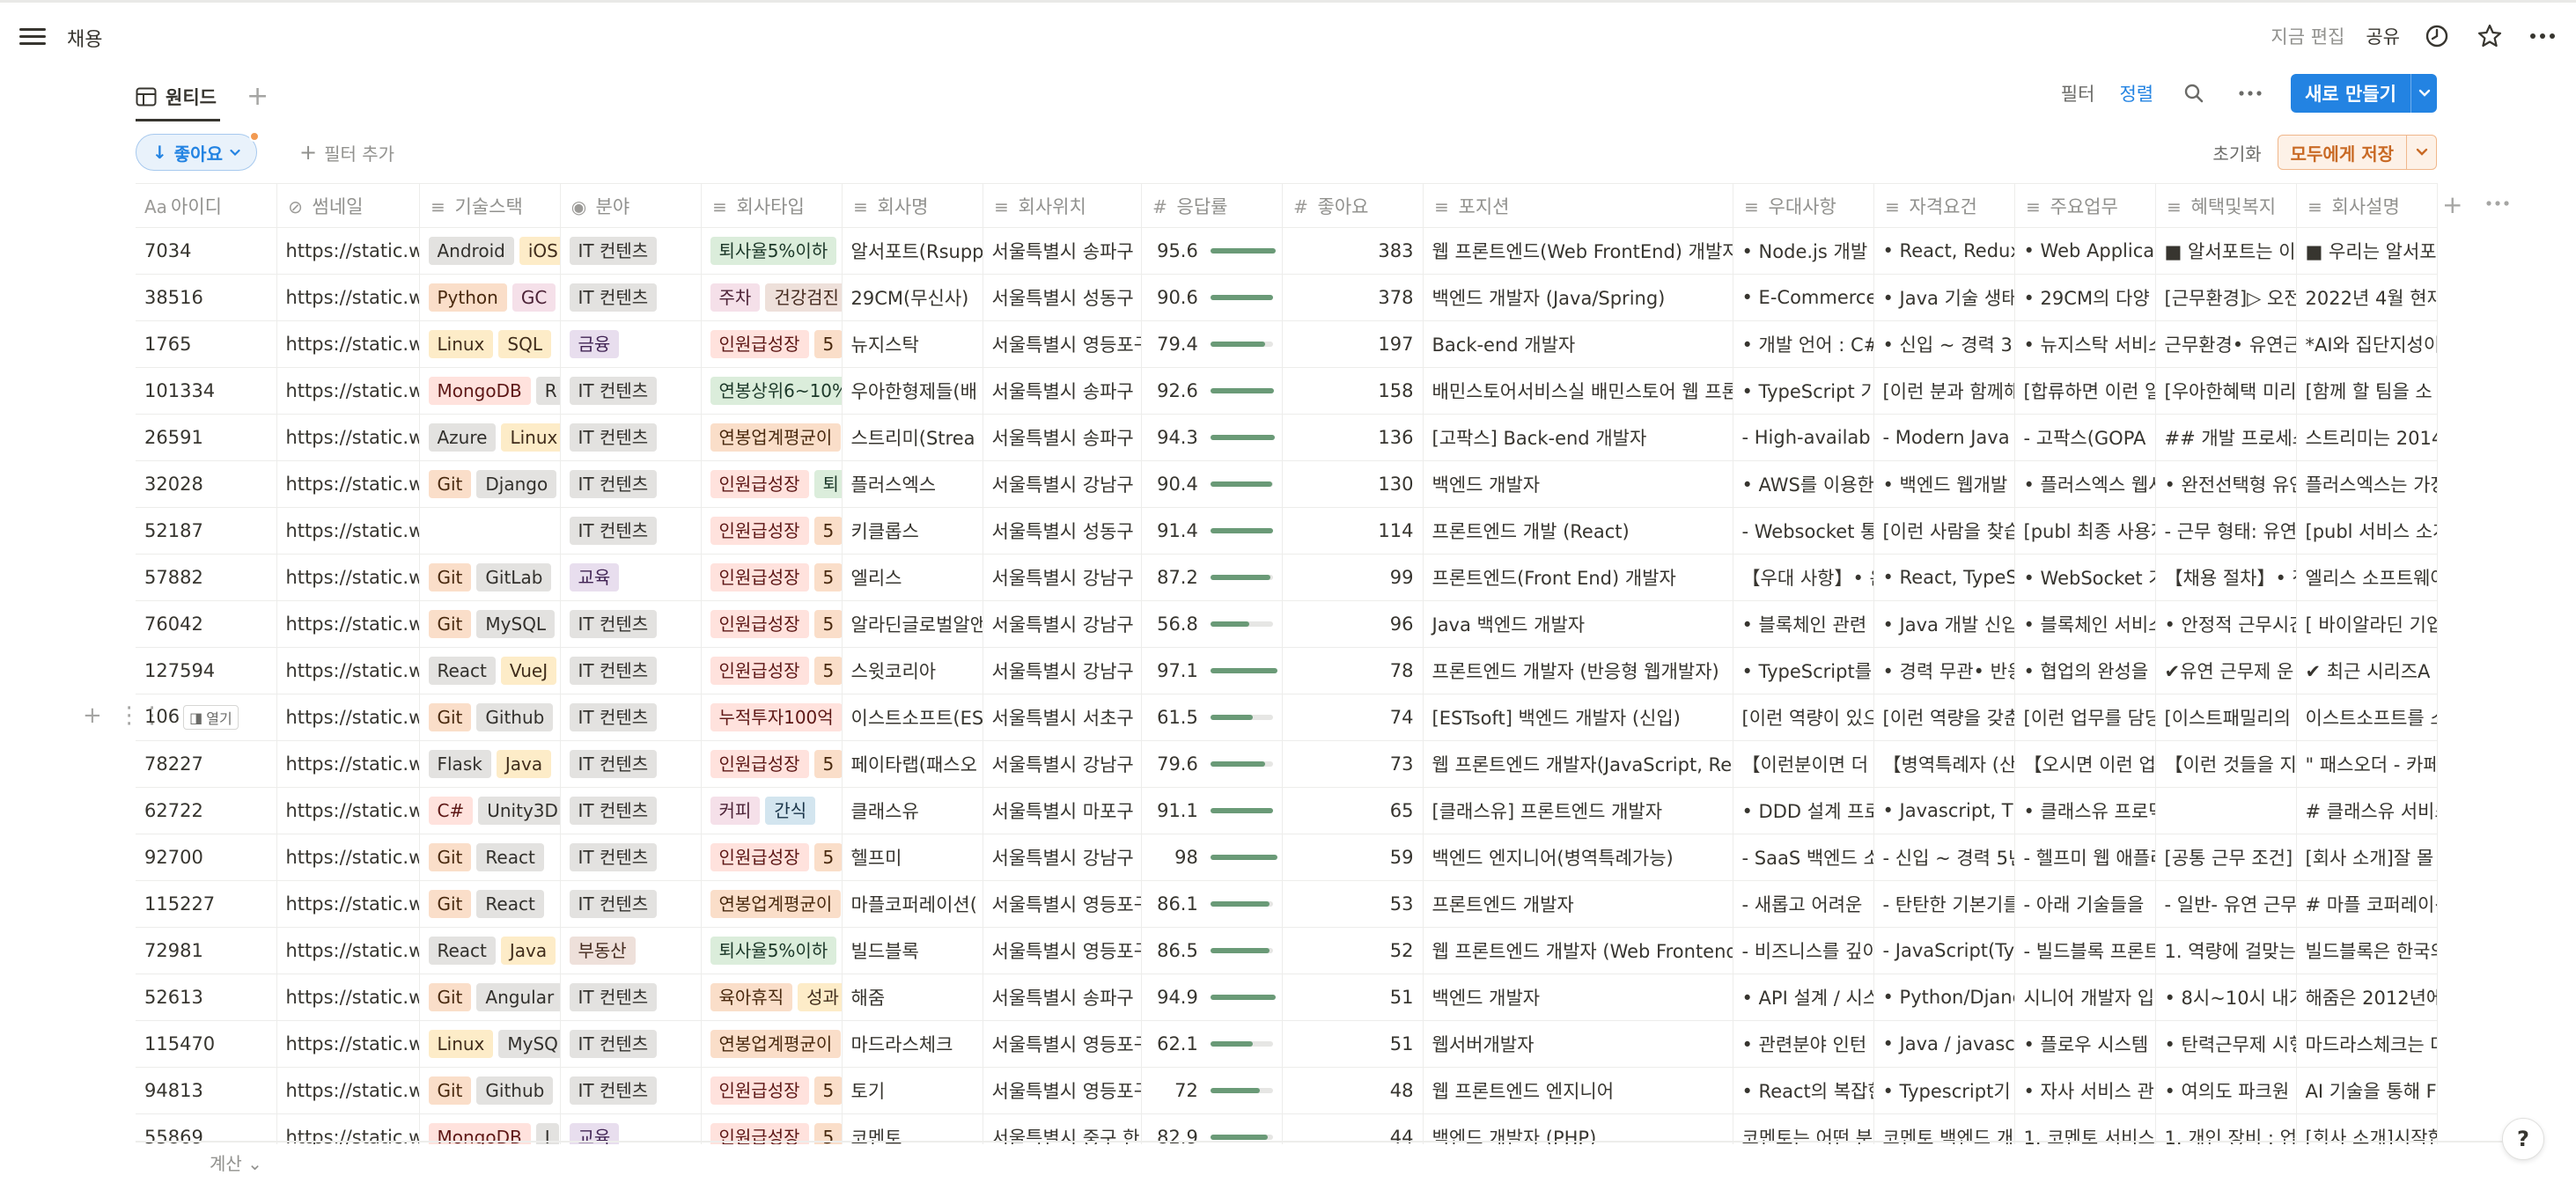 Image resolution: width=2576 pixels, height=1183 pixels. Describe the element at coordinates (1212, 1090) in the screenshot. I see `cell-rate: 72` at that location.